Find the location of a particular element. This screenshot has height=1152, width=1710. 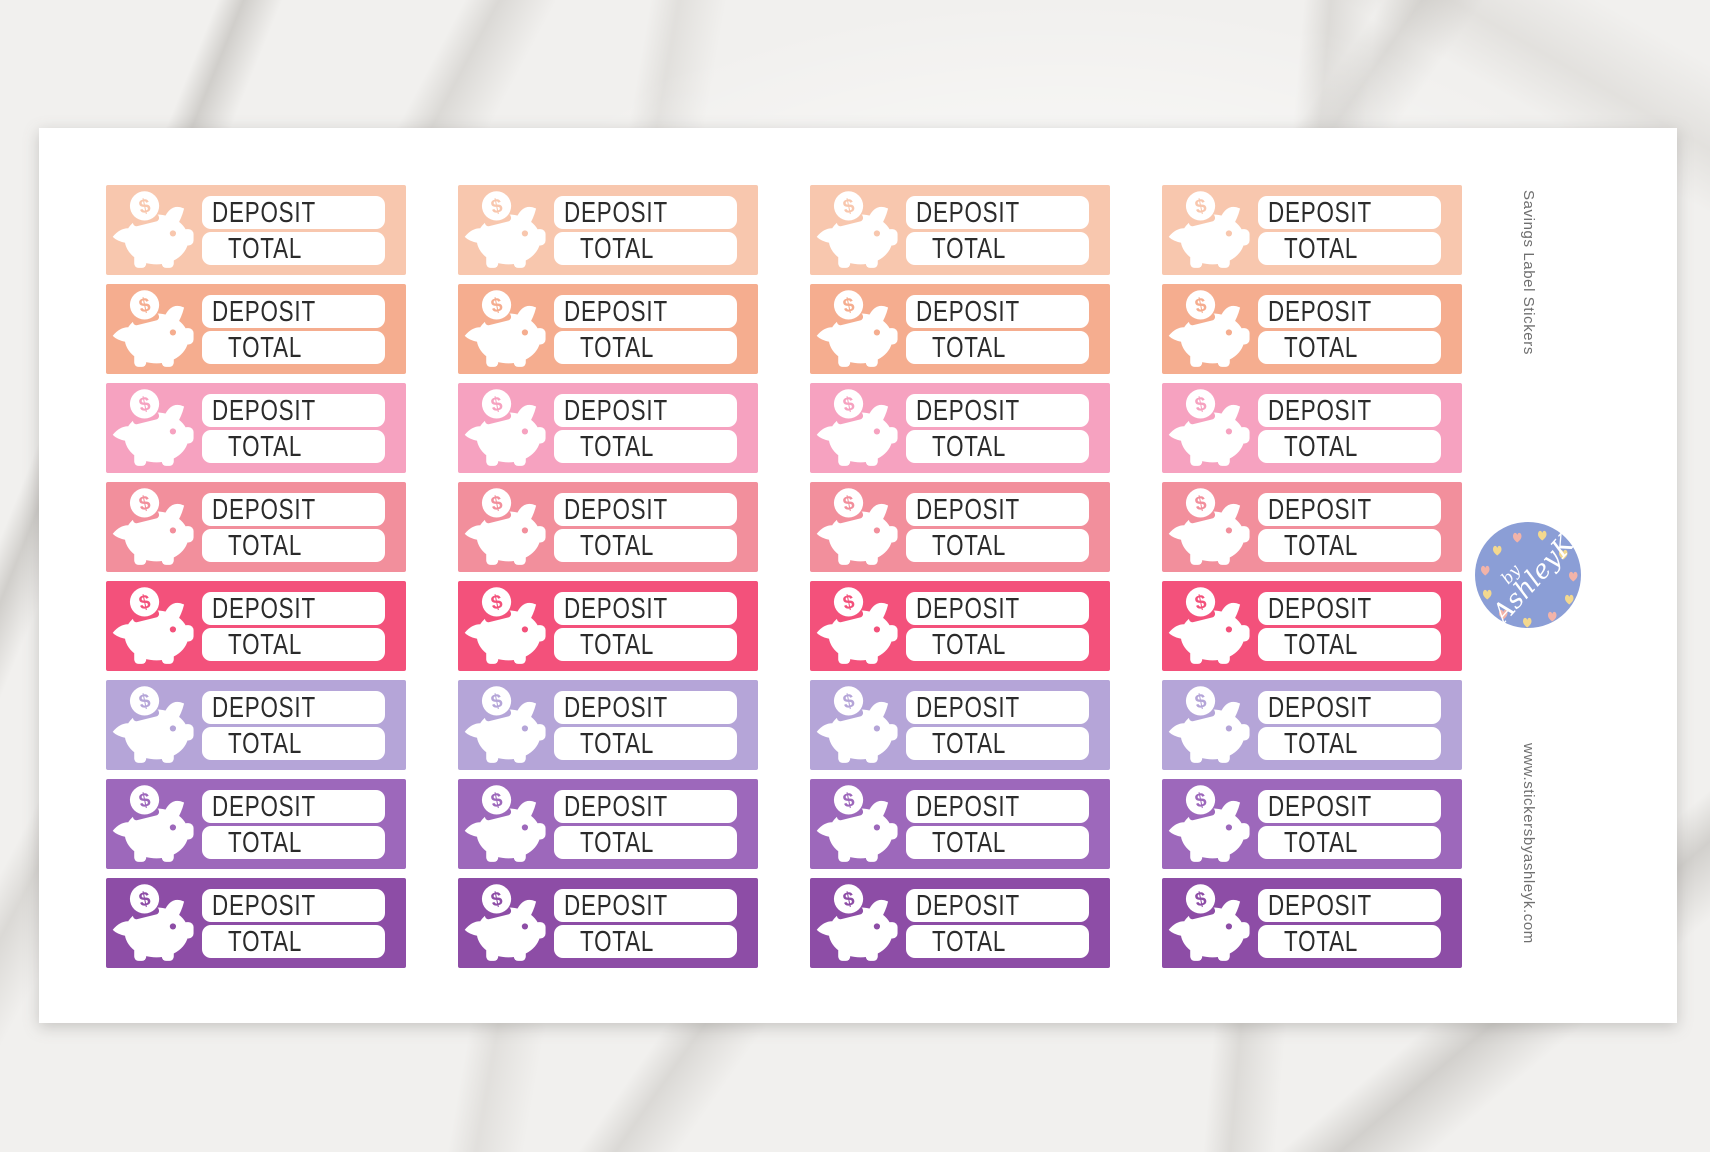

sheet-title-side-text: Savings Label Stickers is located at coordinates (1528, 272).